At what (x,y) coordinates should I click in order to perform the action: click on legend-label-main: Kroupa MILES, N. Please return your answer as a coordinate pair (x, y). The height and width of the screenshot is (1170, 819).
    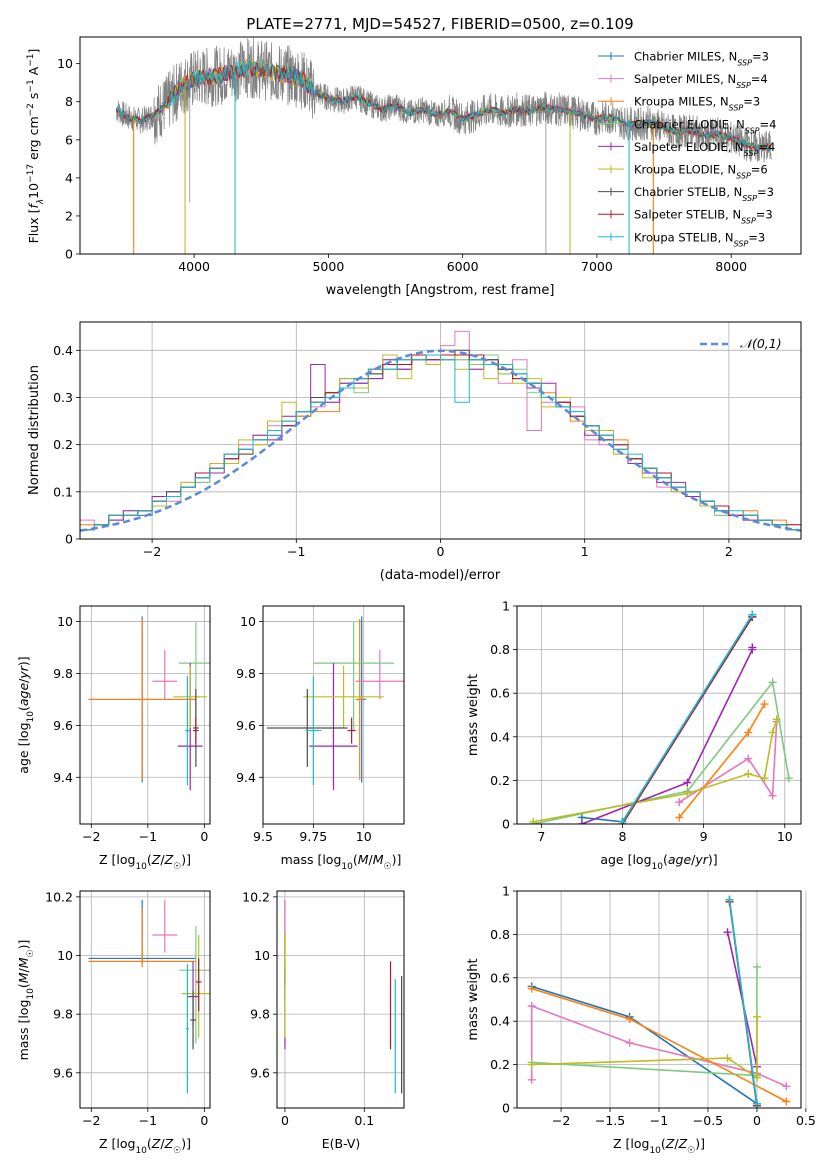
    Looking at the image, I should click on (681, 102).